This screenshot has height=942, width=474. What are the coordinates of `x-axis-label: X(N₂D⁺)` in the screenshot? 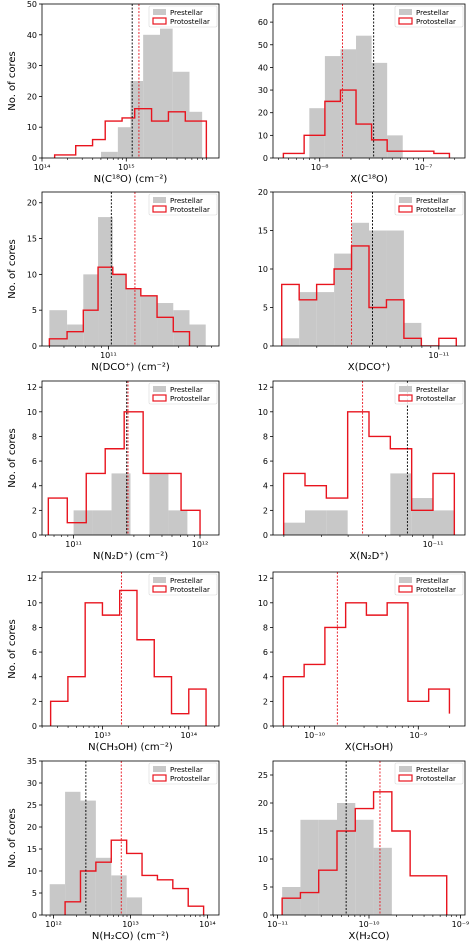 It's located at (368, 556).